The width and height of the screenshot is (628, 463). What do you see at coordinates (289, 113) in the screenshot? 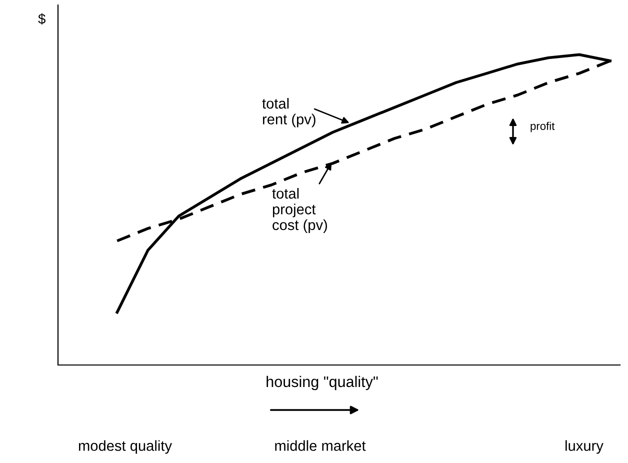
I see `annotation: total rent (pv)` at bounding box center [289, 113].